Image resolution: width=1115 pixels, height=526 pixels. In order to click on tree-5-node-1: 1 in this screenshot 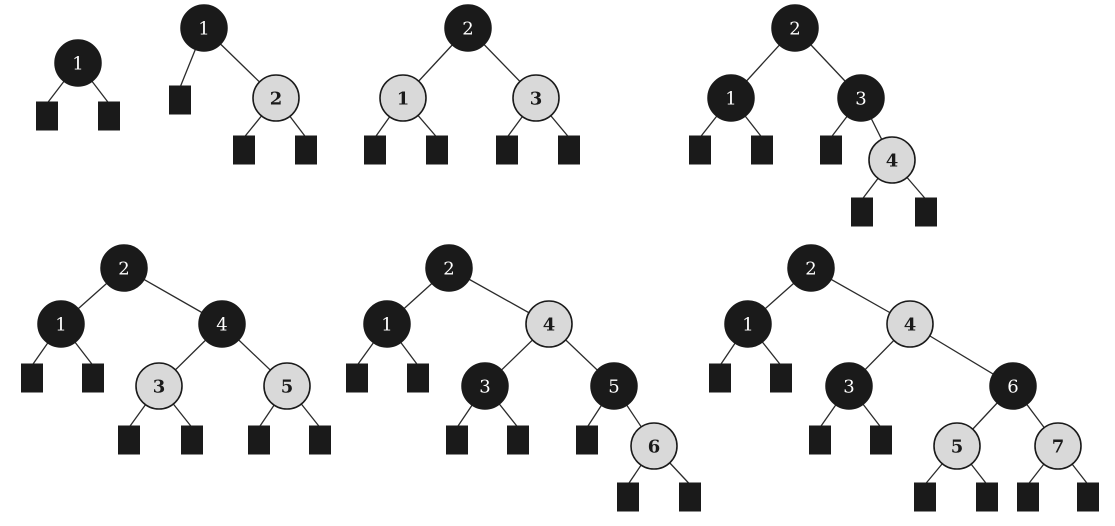, I will do `click(61, 324)`.